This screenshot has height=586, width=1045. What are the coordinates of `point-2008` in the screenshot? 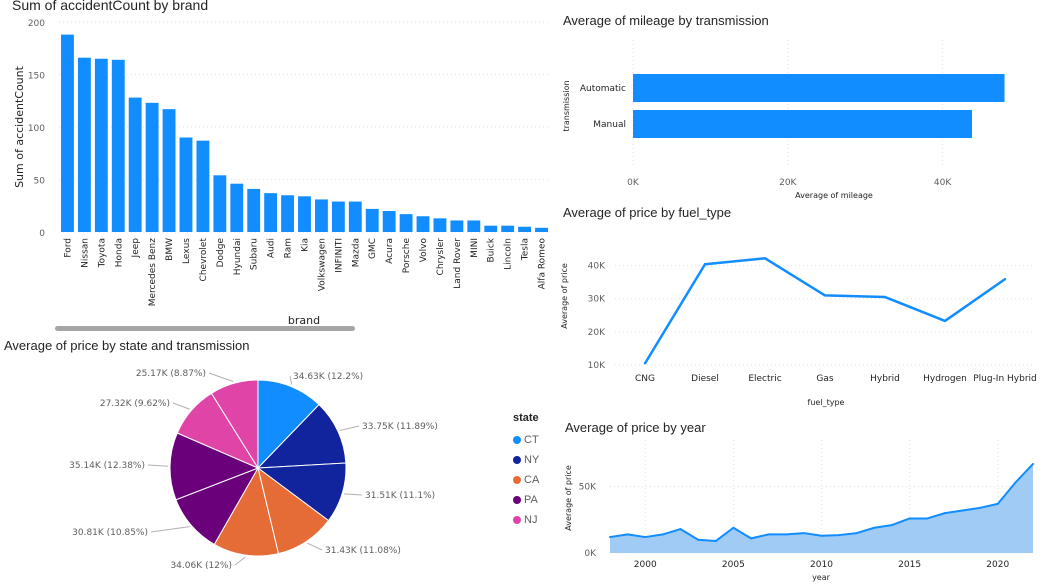 It's located at (786, 534).